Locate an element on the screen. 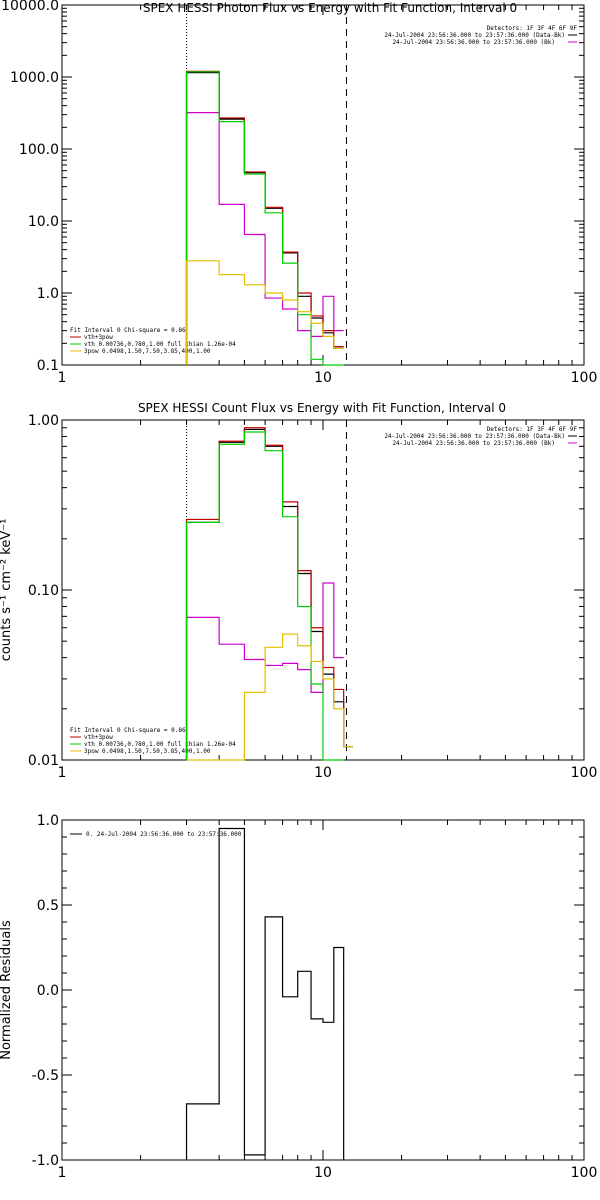 The image size is (600, 1200). count-legend-3pow: 3pow 0.0498,1.50,7.50,3.85,400,1.00 is located at coordinates (147, 751).